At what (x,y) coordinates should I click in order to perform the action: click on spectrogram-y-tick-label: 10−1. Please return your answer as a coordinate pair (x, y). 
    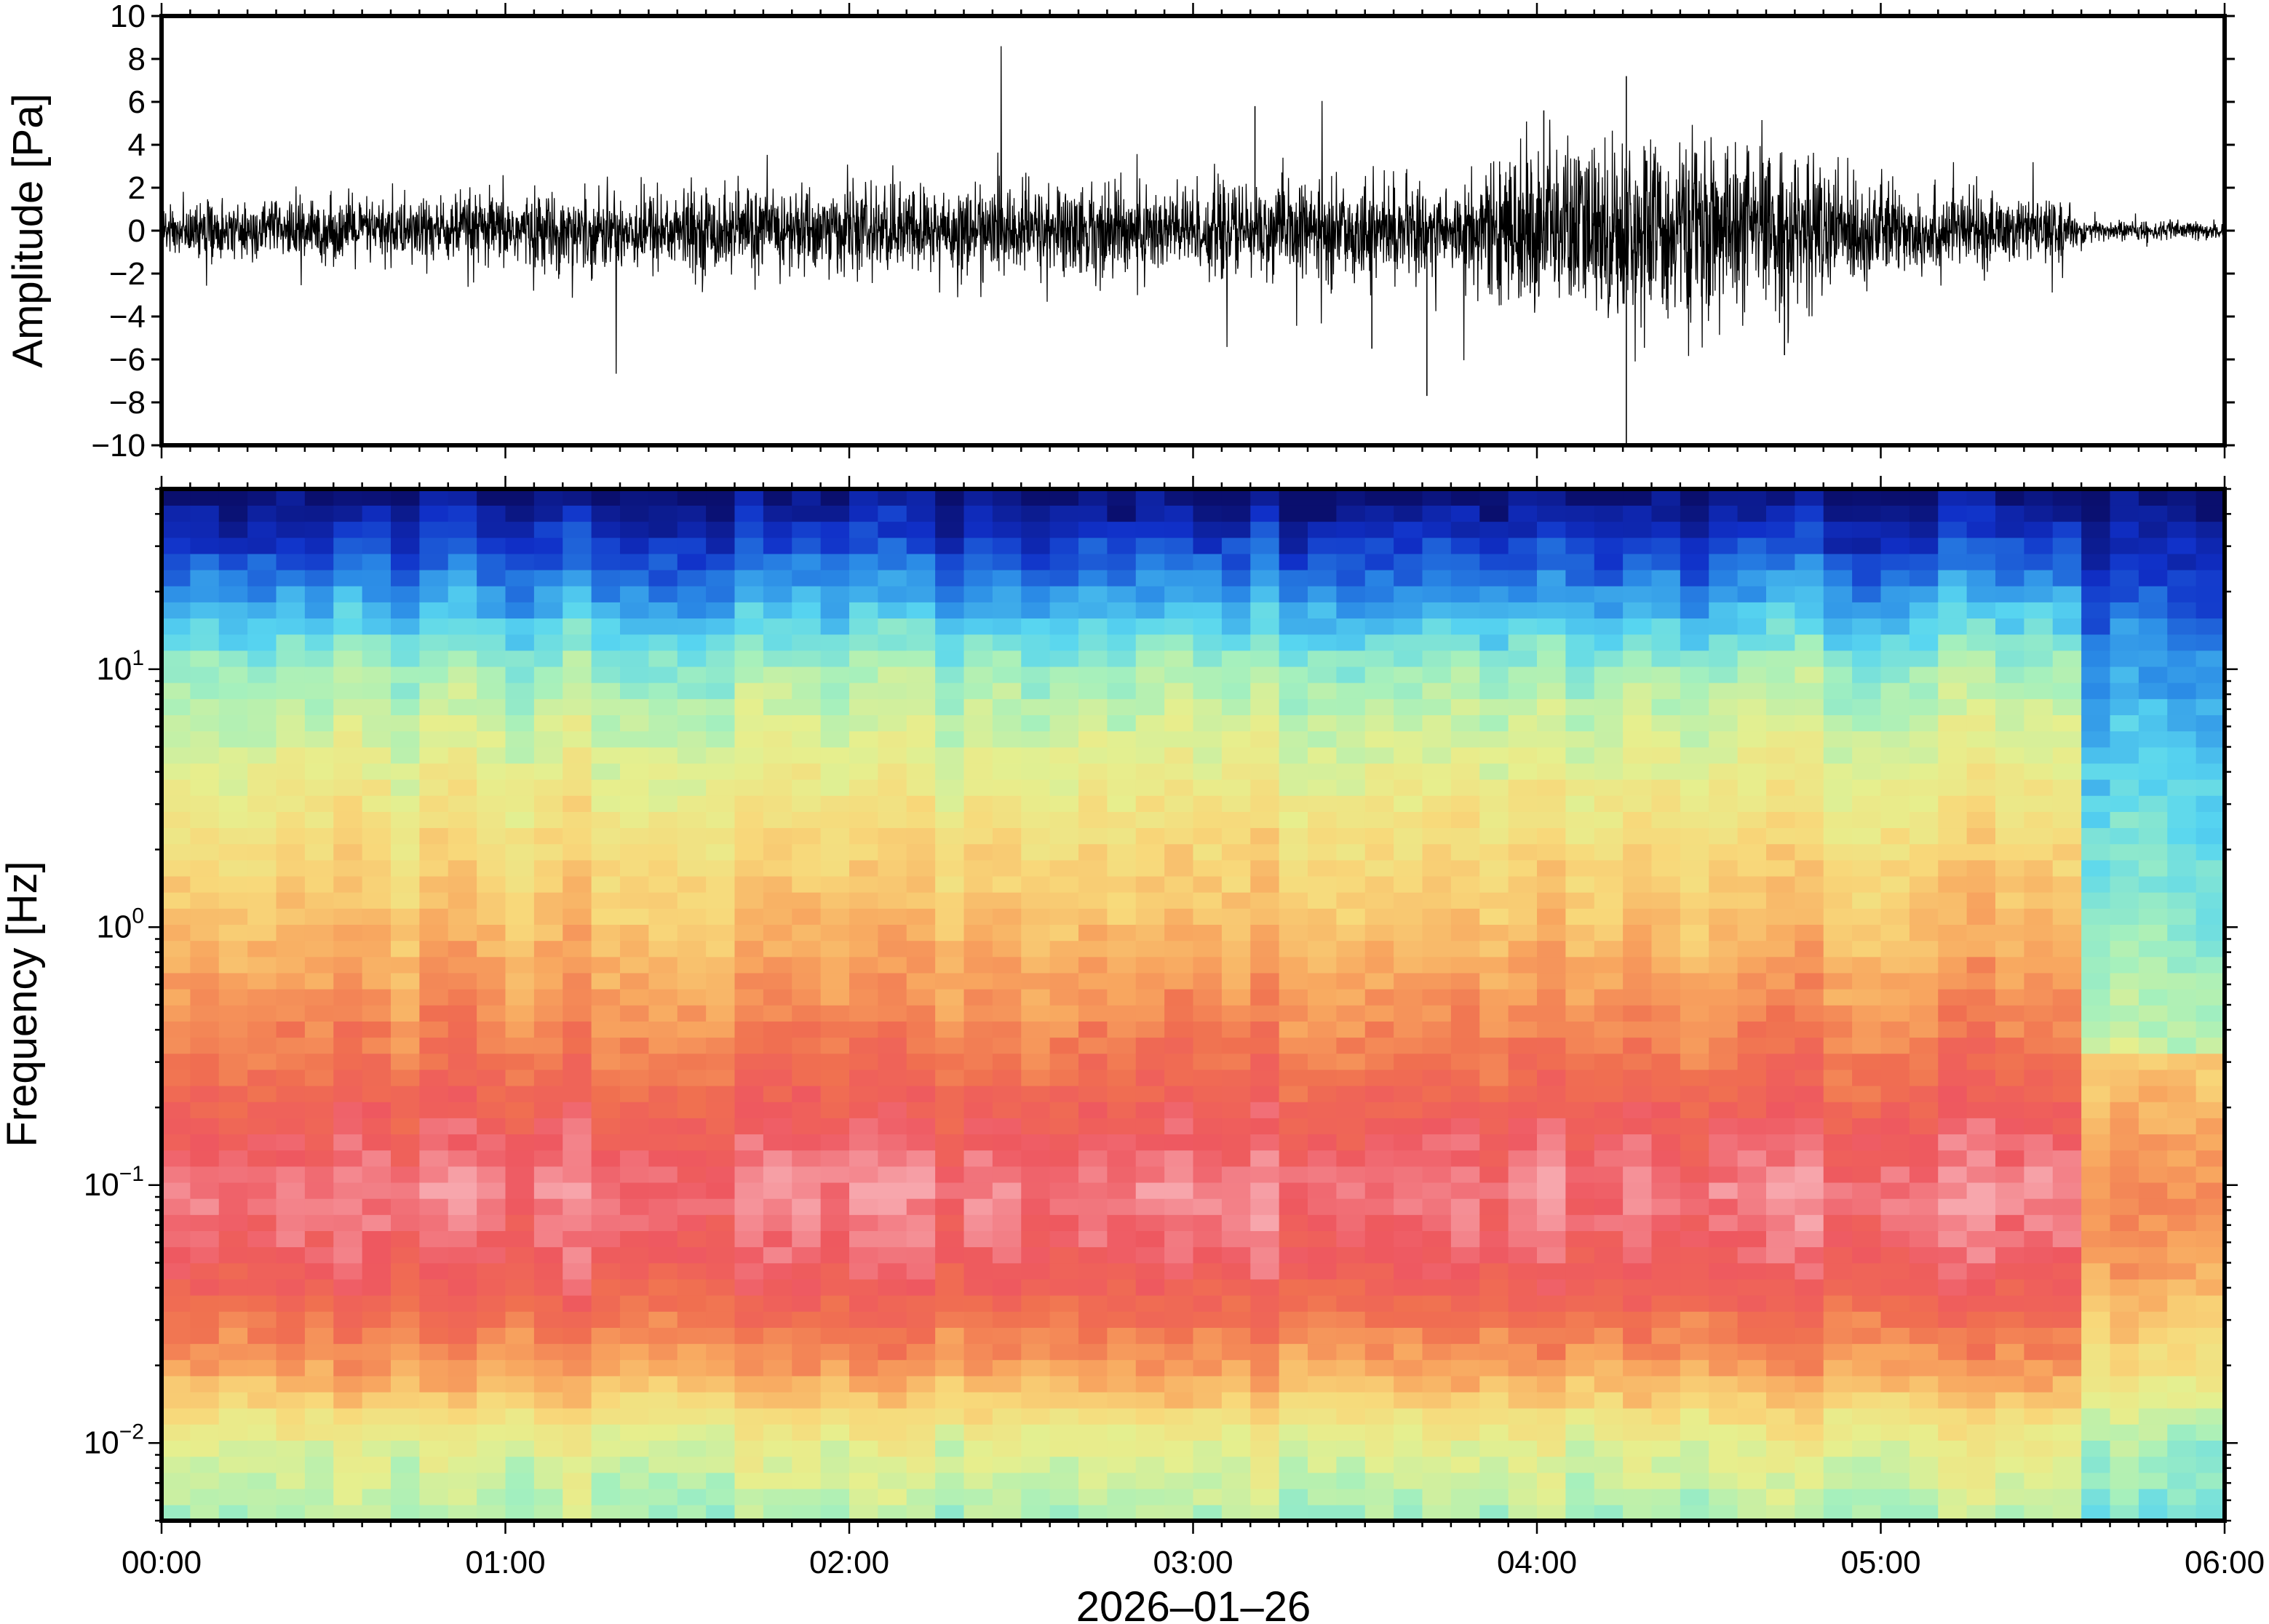
    Looking at the image, I should click on (114, 1182).